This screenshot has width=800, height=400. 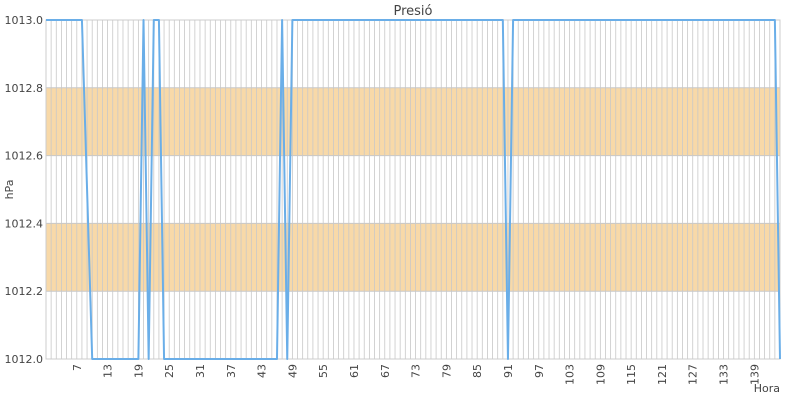 What do you see at coordinates (754, 374) in the screenshot?
I see `x-tick-label: 139` at bounding box center [754, 374].